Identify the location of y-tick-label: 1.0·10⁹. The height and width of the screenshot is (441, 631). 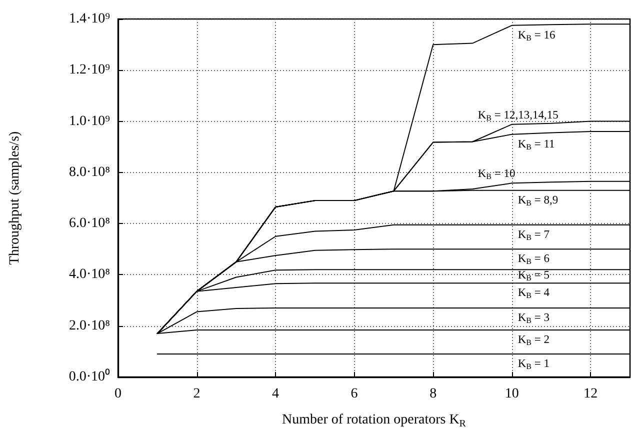
(89, 121).